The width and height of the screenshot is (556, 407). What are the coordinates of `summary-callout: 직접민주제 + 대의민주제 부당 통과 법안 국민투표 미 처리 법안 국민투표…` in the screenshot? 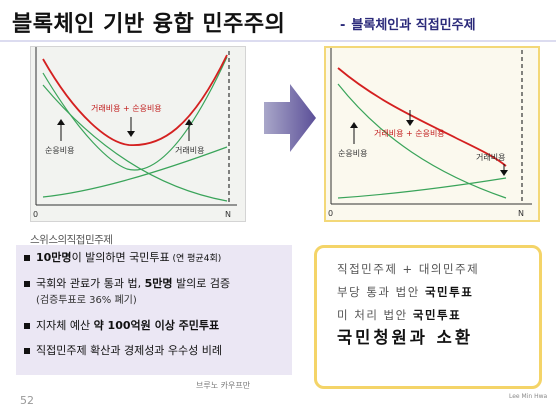 It's located at (428, 317).